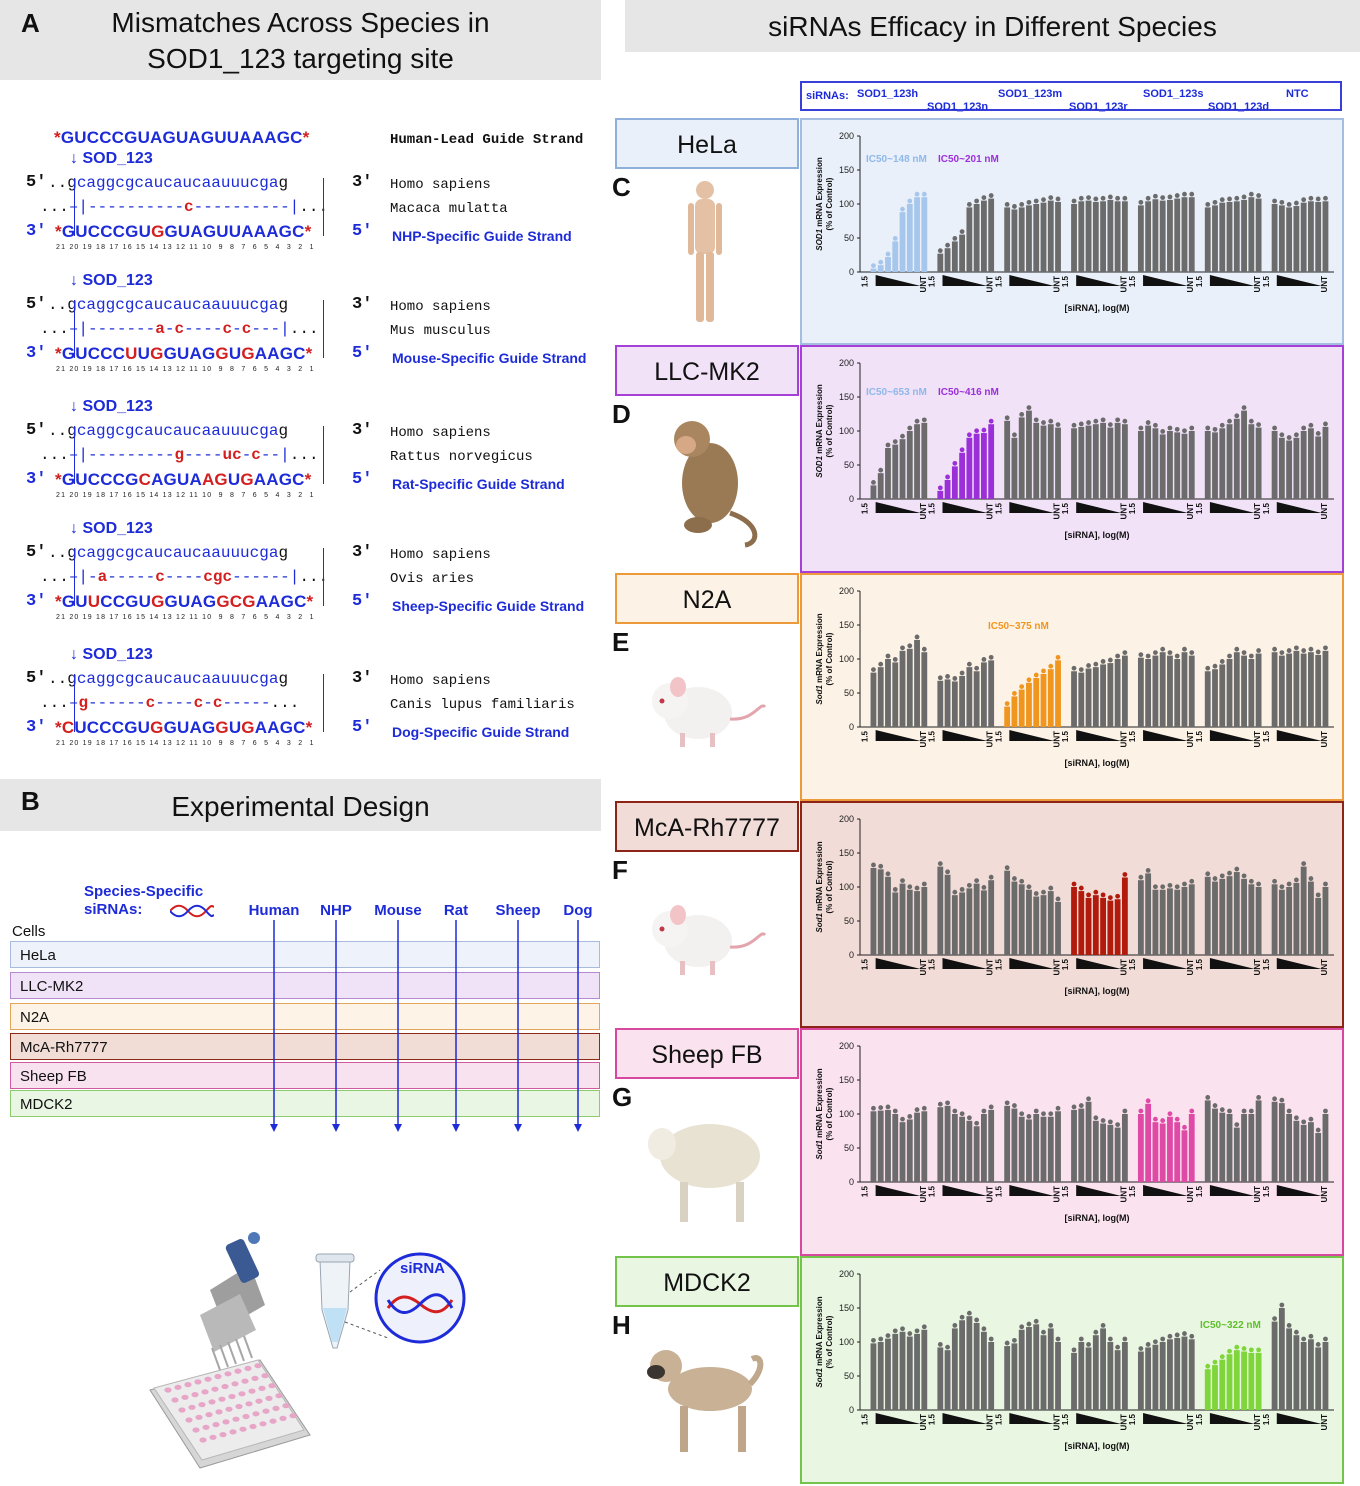 Image resolution: width=1360 pixels, height=1486 pixels. I want to click on species-name: Ovis aries, so click(432, 579).